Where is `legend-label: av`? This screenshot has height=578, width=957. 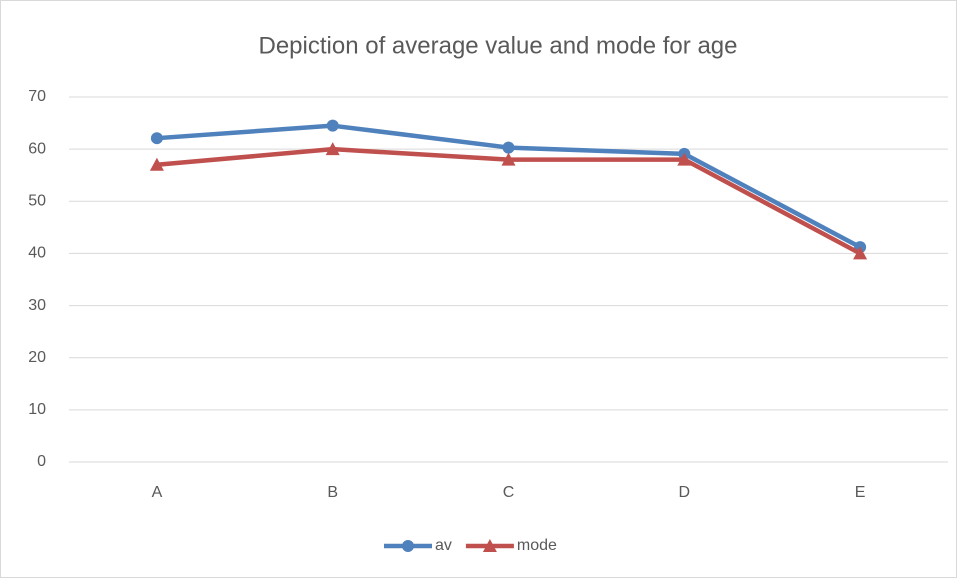 legend-label: av is located at coordinates (443, 545).